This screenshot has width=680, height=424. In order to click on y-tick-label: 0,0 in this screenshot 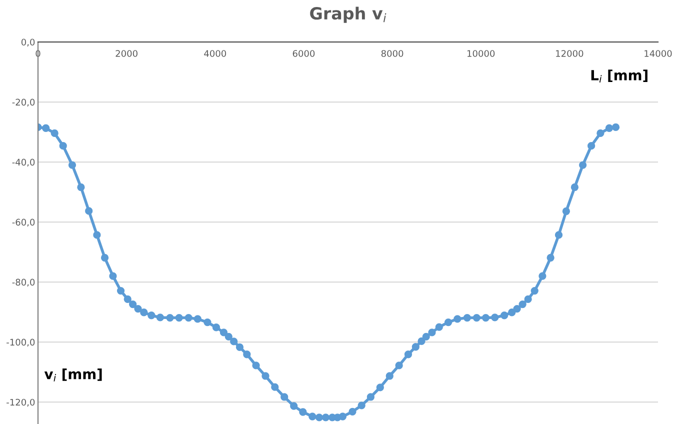, I will do `click(28, 42)`.